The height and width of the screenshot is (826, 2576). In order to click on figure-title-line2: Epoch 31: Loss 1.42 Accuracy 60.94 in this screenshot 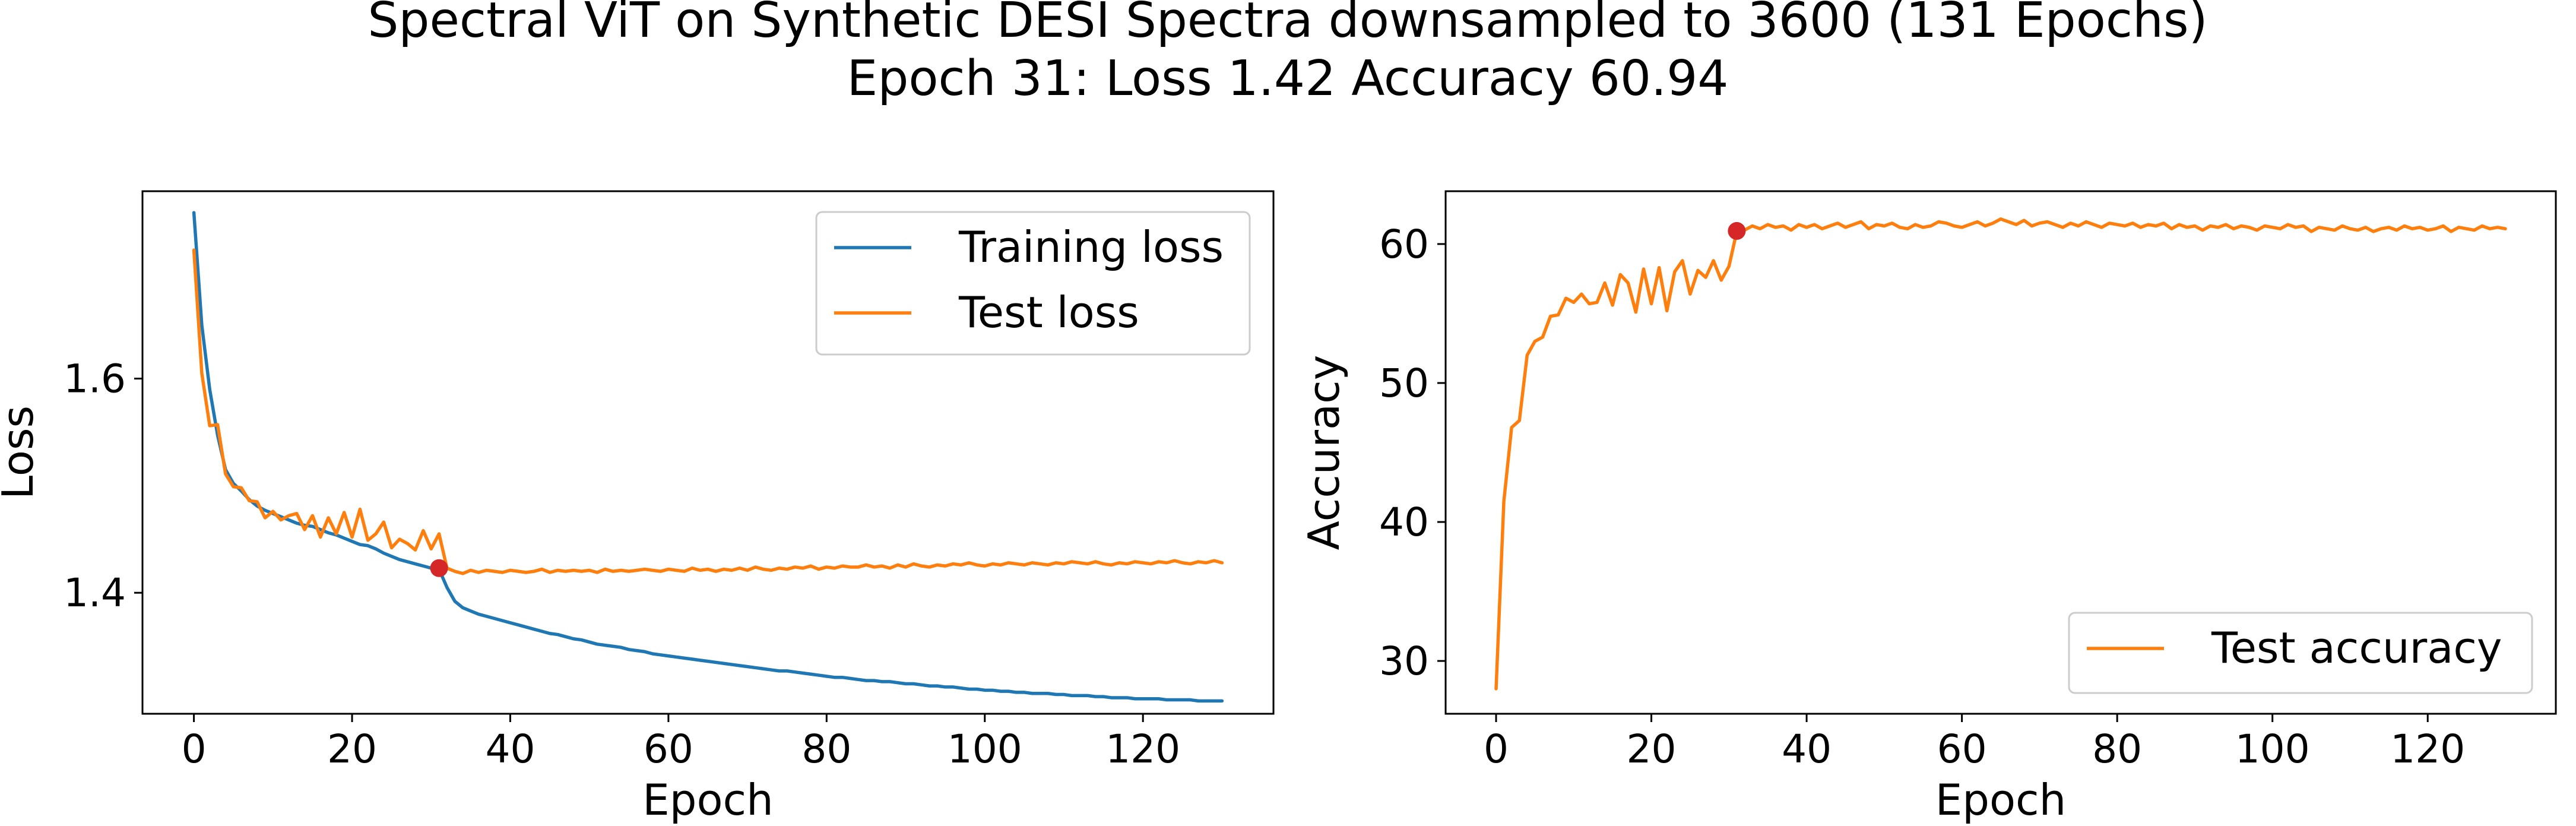, I will do `click(1288, 78)`.